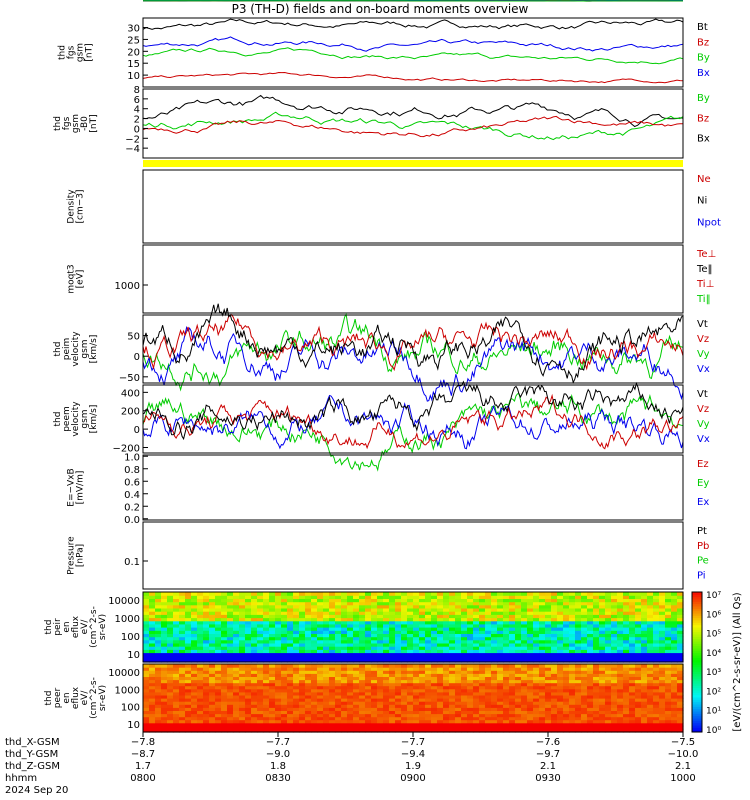 The height and width of the screenshot is (800, 750). What do you see at coordinates (697, 596) in the screenshot?
I see `colorbar-segment` at bounding box center [697, 596].